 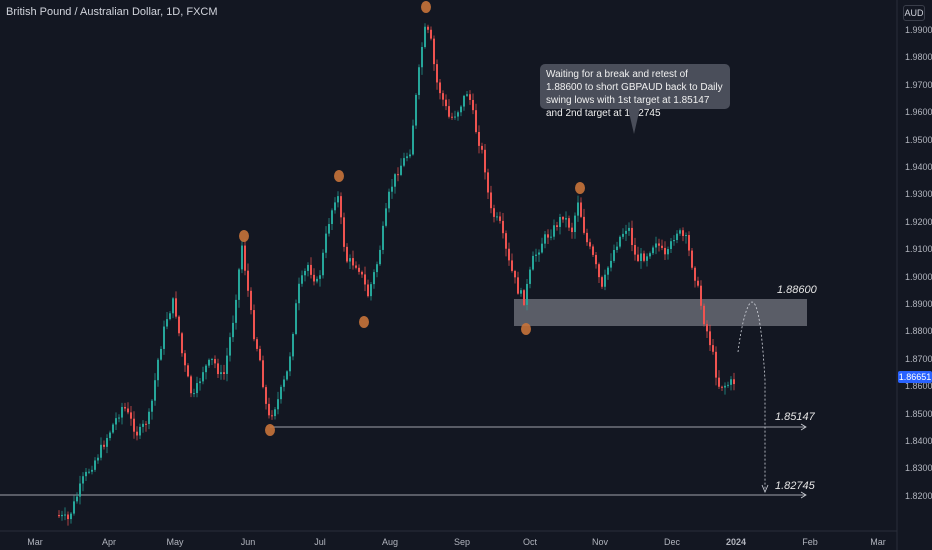 I want to click on price-axis-label: 1.89000, so click(x=918, y=304).